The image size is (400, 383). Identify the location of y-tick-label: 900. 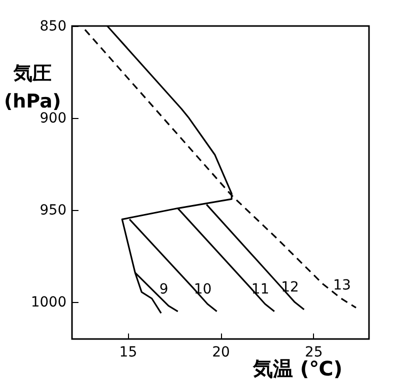
(53, 118).